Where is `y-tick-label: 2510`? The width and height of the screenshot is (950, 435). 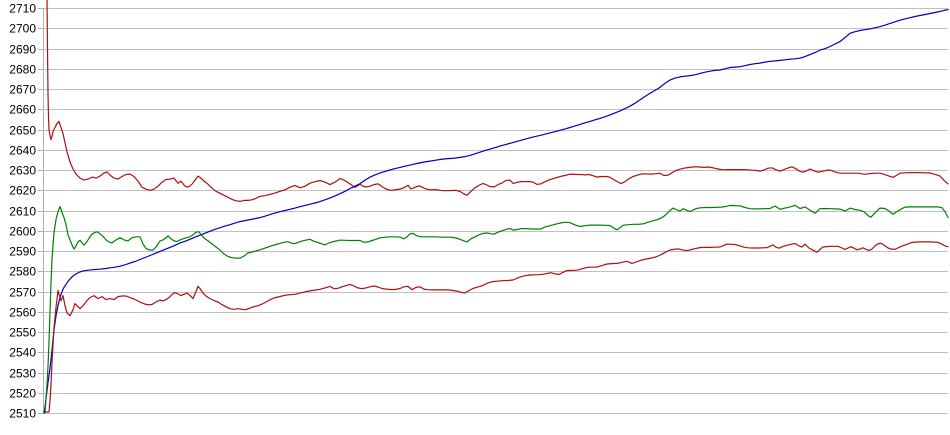
y-tick-label: 2510 is located at coordinates (22, 414).